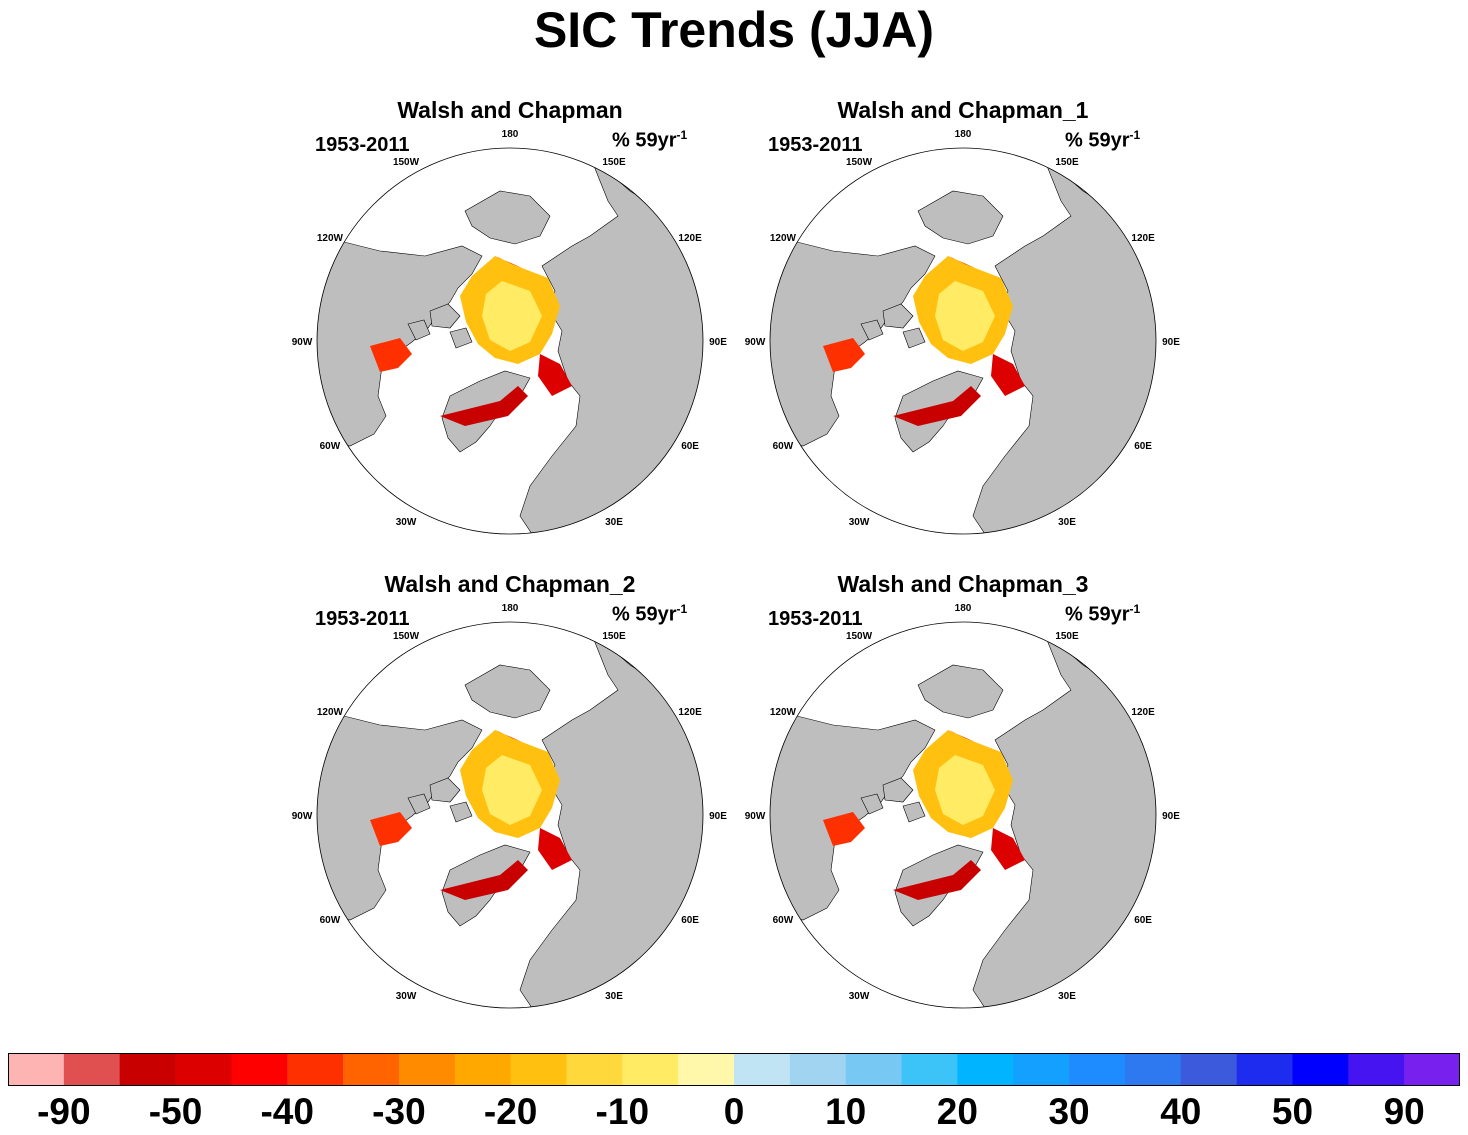 Image resolution: width=1468 pixels, height=1135 pixels. What do you see at coordinates (1181, 1111) in the screenshot?
I see `colorbar-label: 40` at bounding box center [1181, 1111].